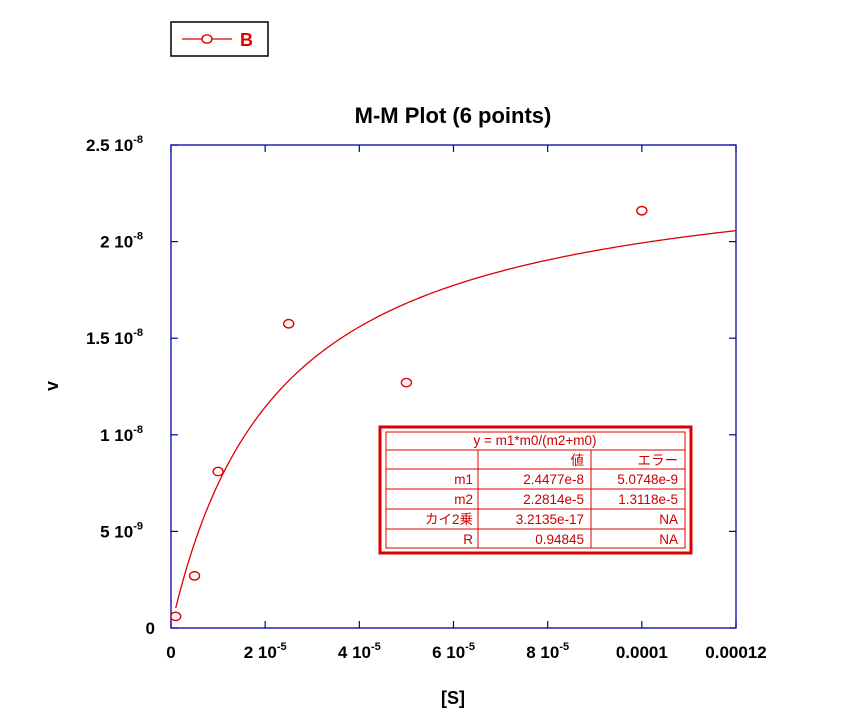 The width and height of the screenshot is (847, 722). What do you see at coordinates (735, 652) in the screenshot?
I see `x-tick-label: 0.00012` at bounding box center [735, 652].